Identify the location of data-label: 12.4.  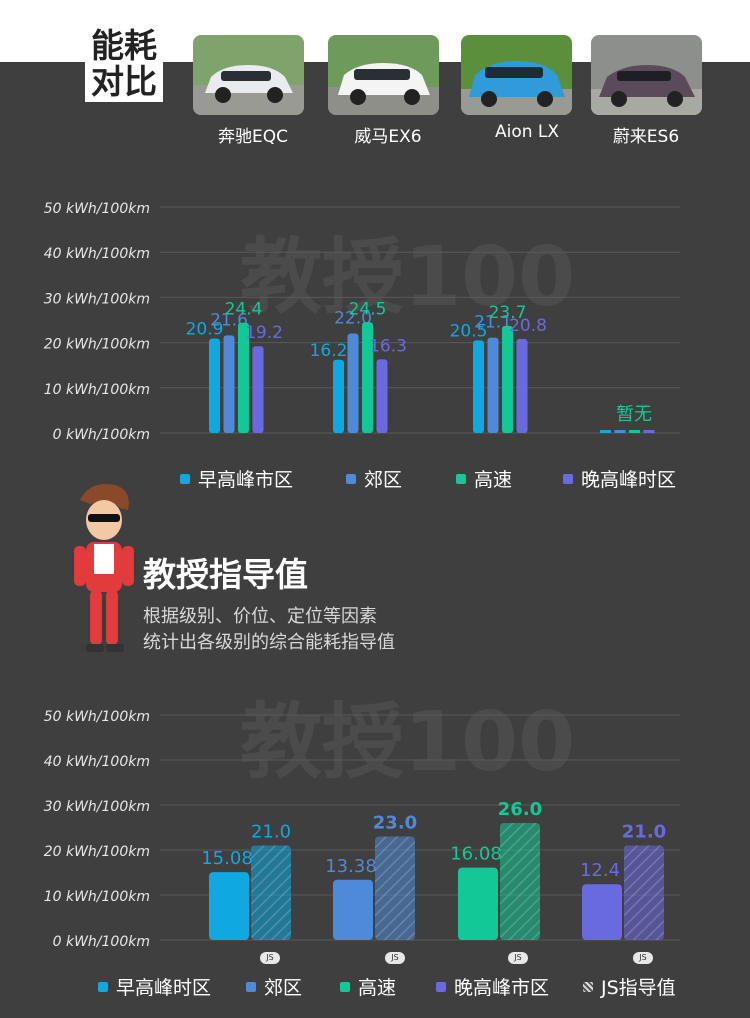
(600, 870).